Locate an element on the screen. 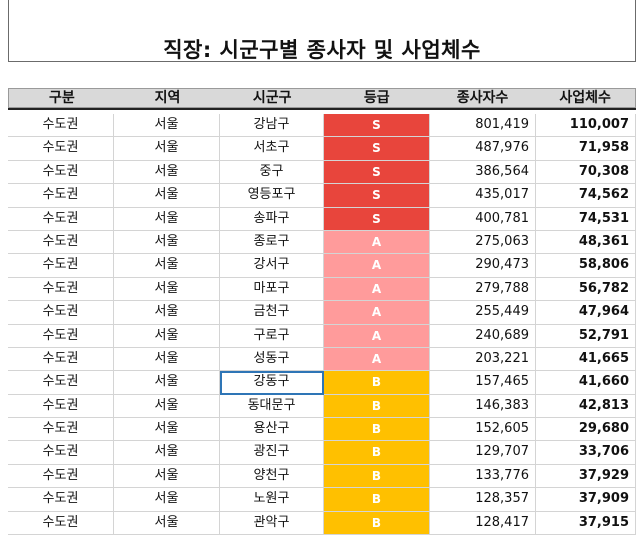  cell-employees: 400,781 is located at coordinates (483, 219).